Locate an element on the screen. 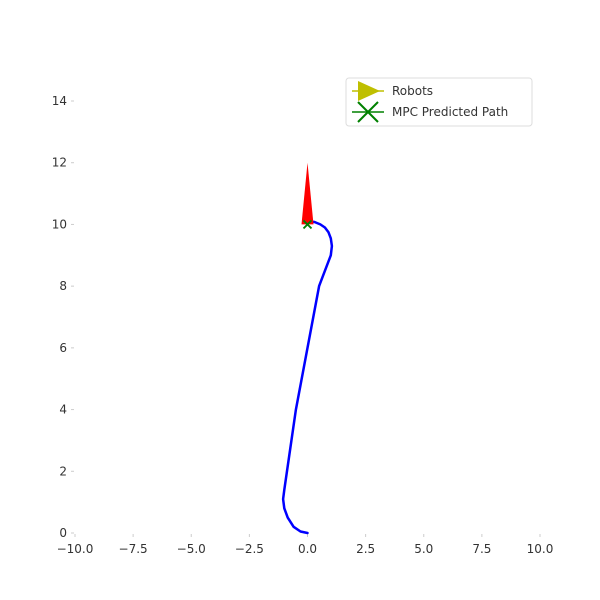 This screenshot has height=600, width=600. legend-robots-marker is located at coordinates (369, 91).